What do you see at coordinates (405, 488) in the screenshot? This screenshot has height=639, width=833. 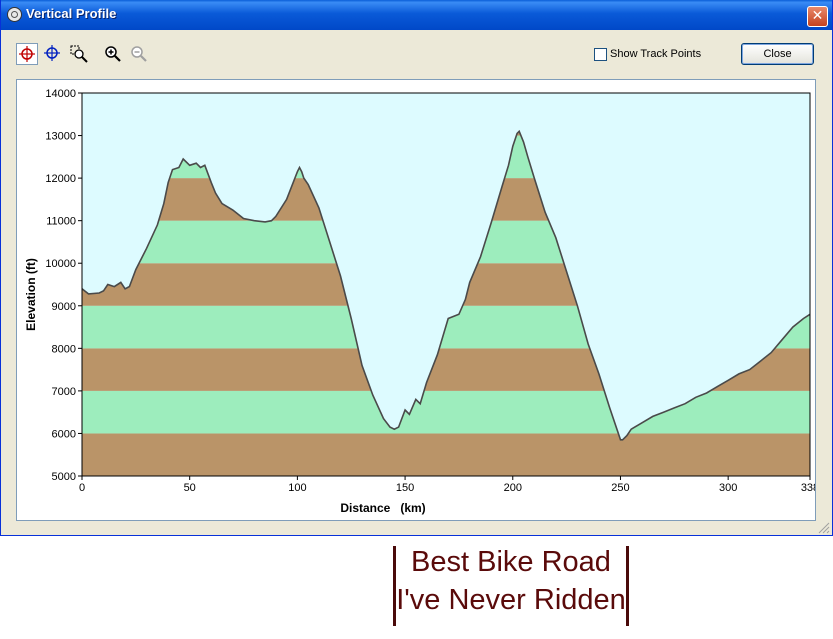 I see `x-tick-label: 150` at bounding box center [405, 488].